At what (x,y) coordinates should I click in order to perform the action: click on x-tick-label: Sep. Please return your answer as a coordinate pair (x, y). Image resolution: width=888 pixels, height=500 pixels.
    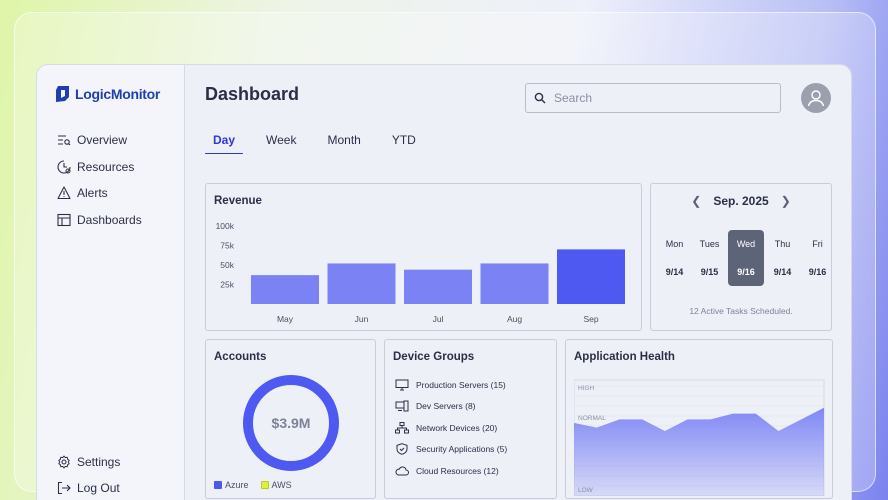
    Looking at the image, I should click on (590, 319).